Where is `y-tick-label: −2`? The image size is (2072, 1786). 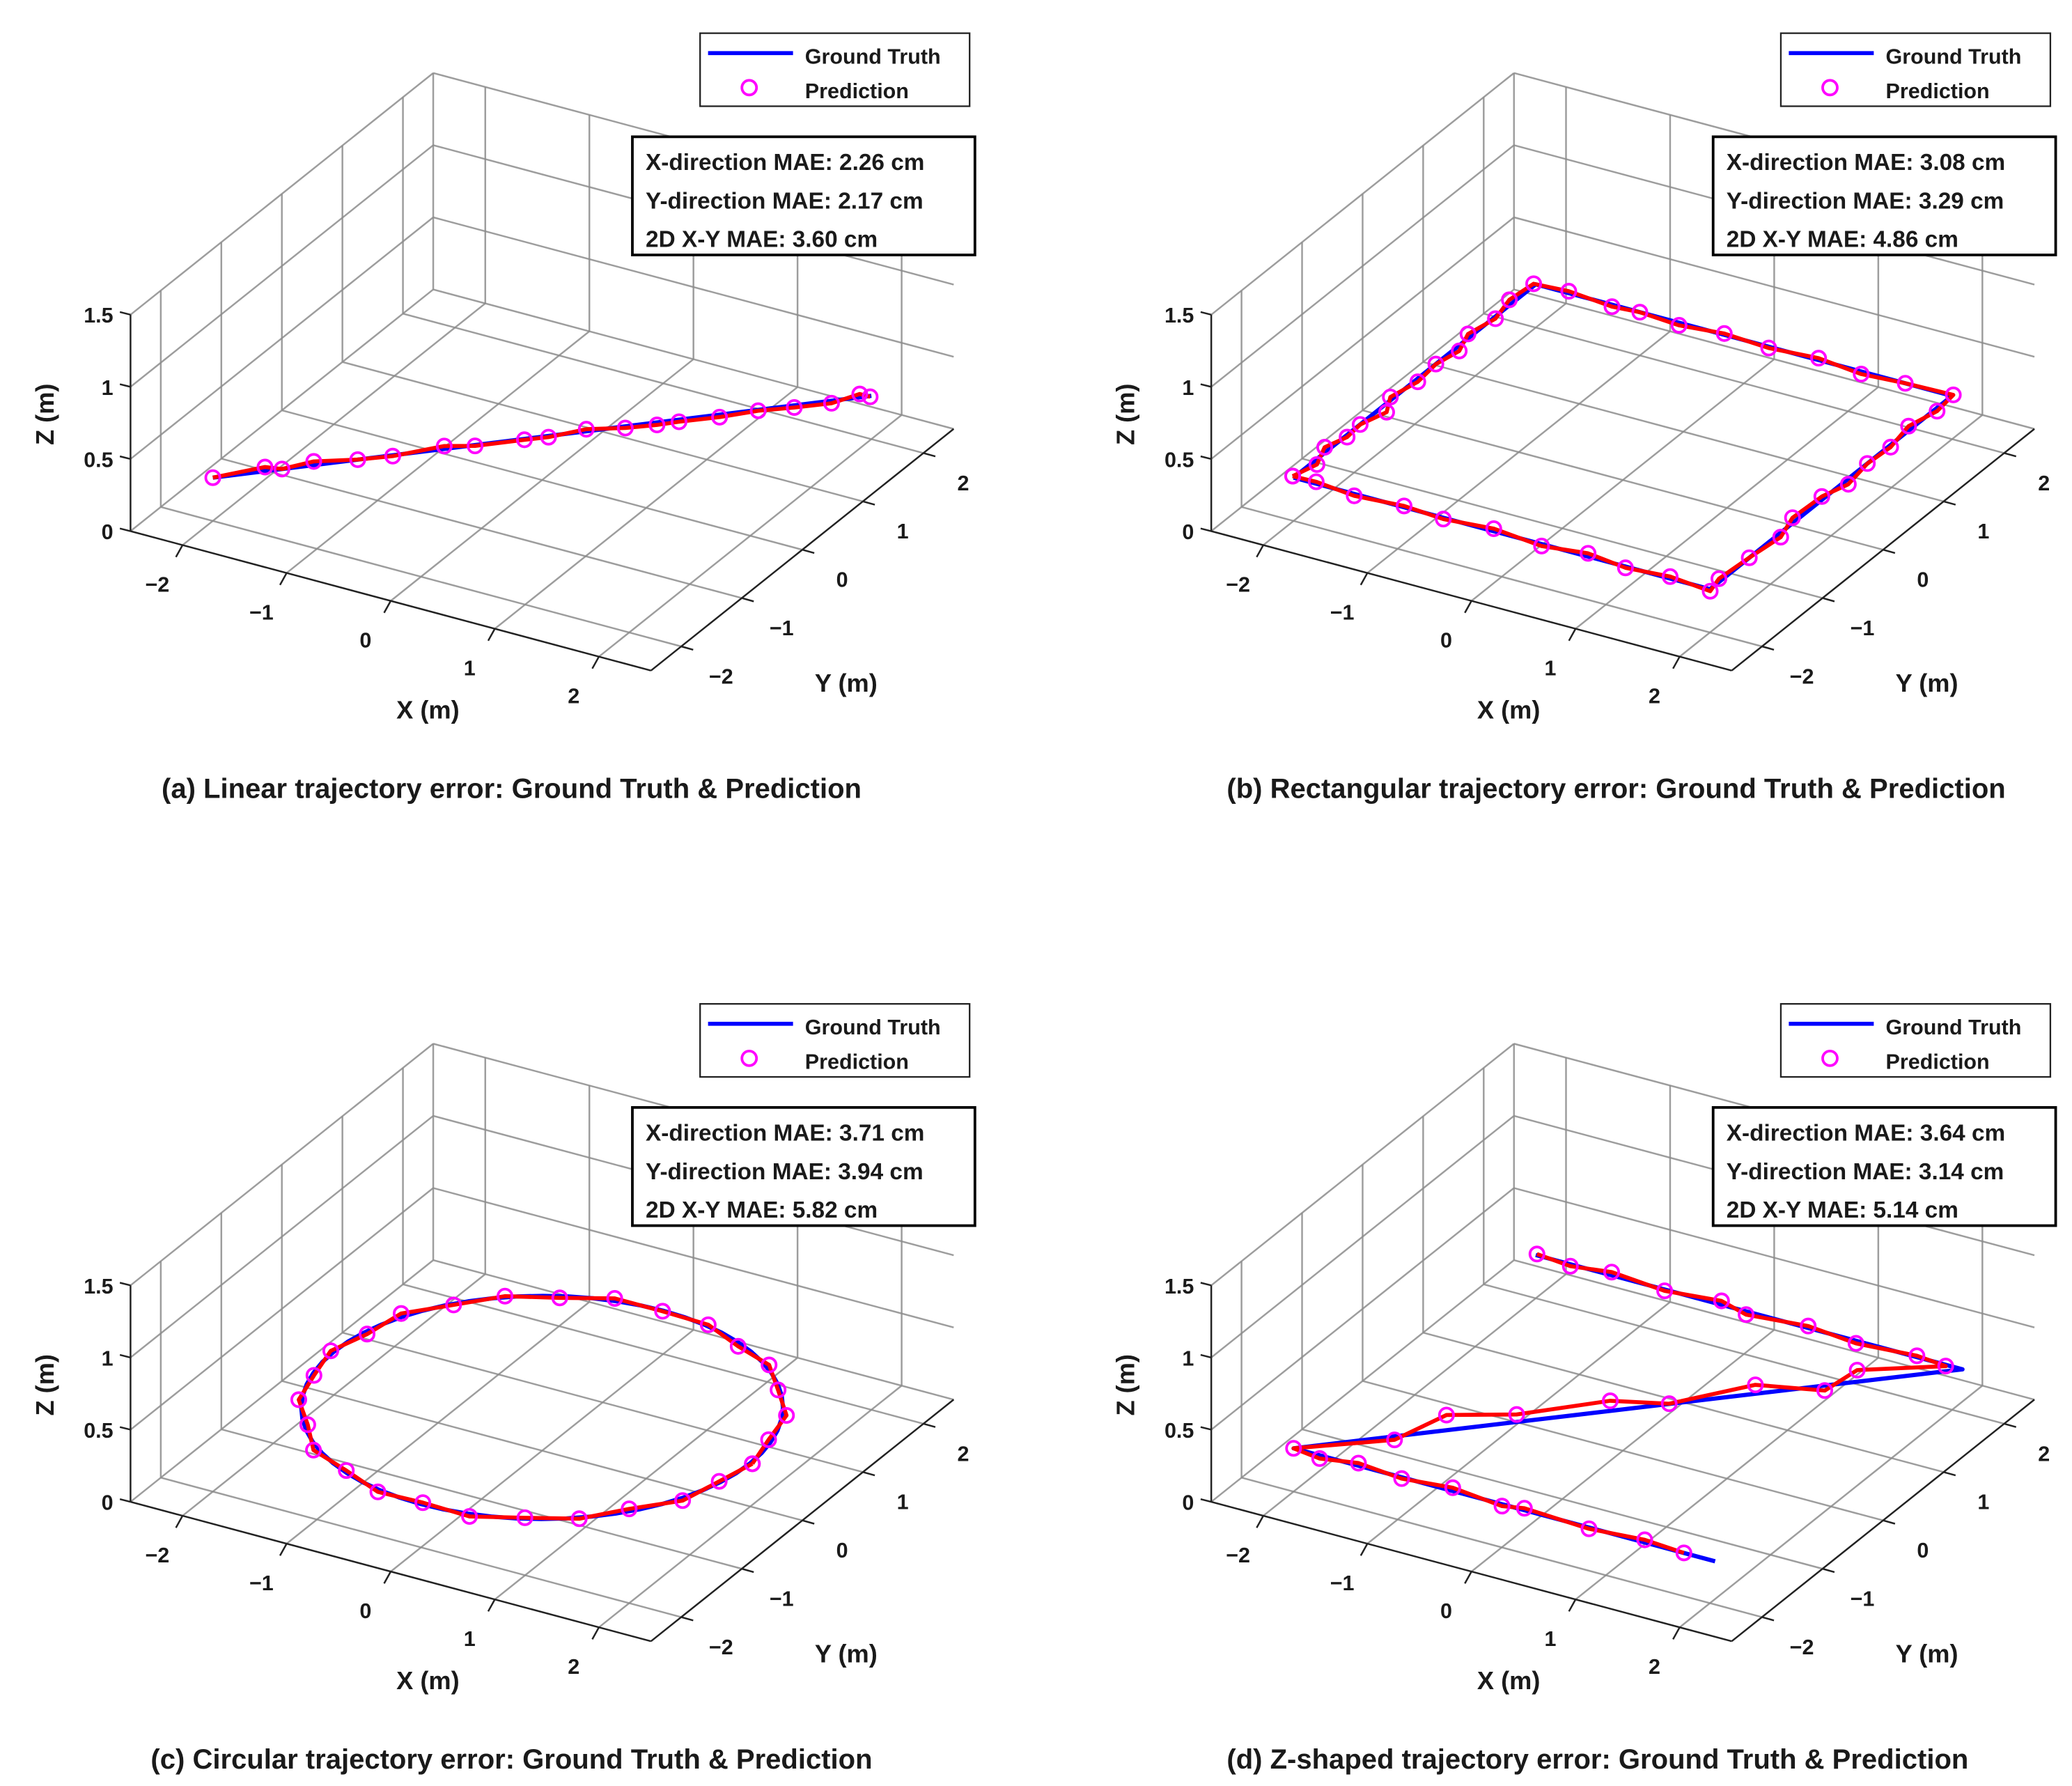
y-tick-label: −2 is located at coordinates (1802, 1647).